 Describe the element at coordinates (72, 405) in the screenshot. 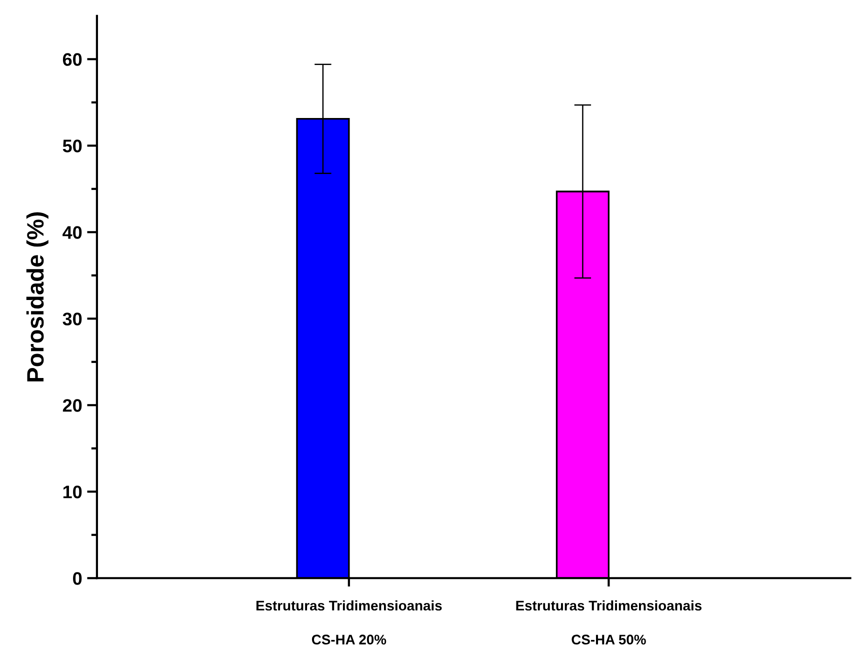

I see `y-tick-label: 20` at that location.